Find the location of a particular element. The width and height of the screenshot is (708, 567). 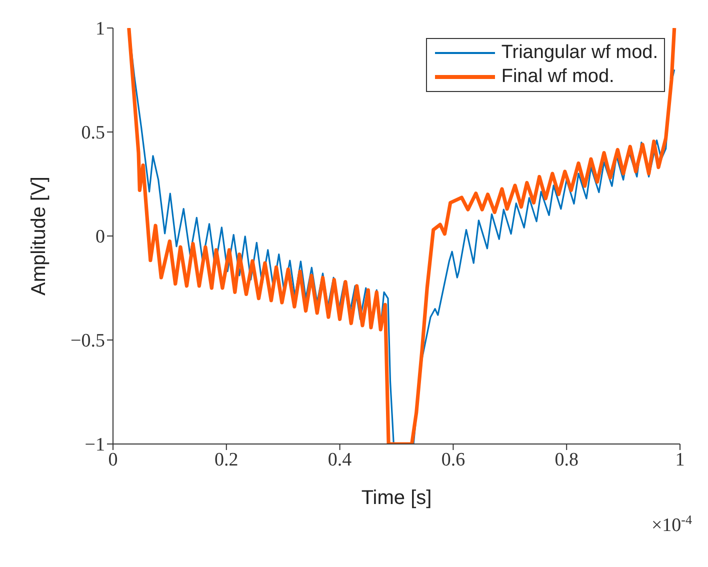

x-tick-label: 0.6 is located at coordinates (453, 459).